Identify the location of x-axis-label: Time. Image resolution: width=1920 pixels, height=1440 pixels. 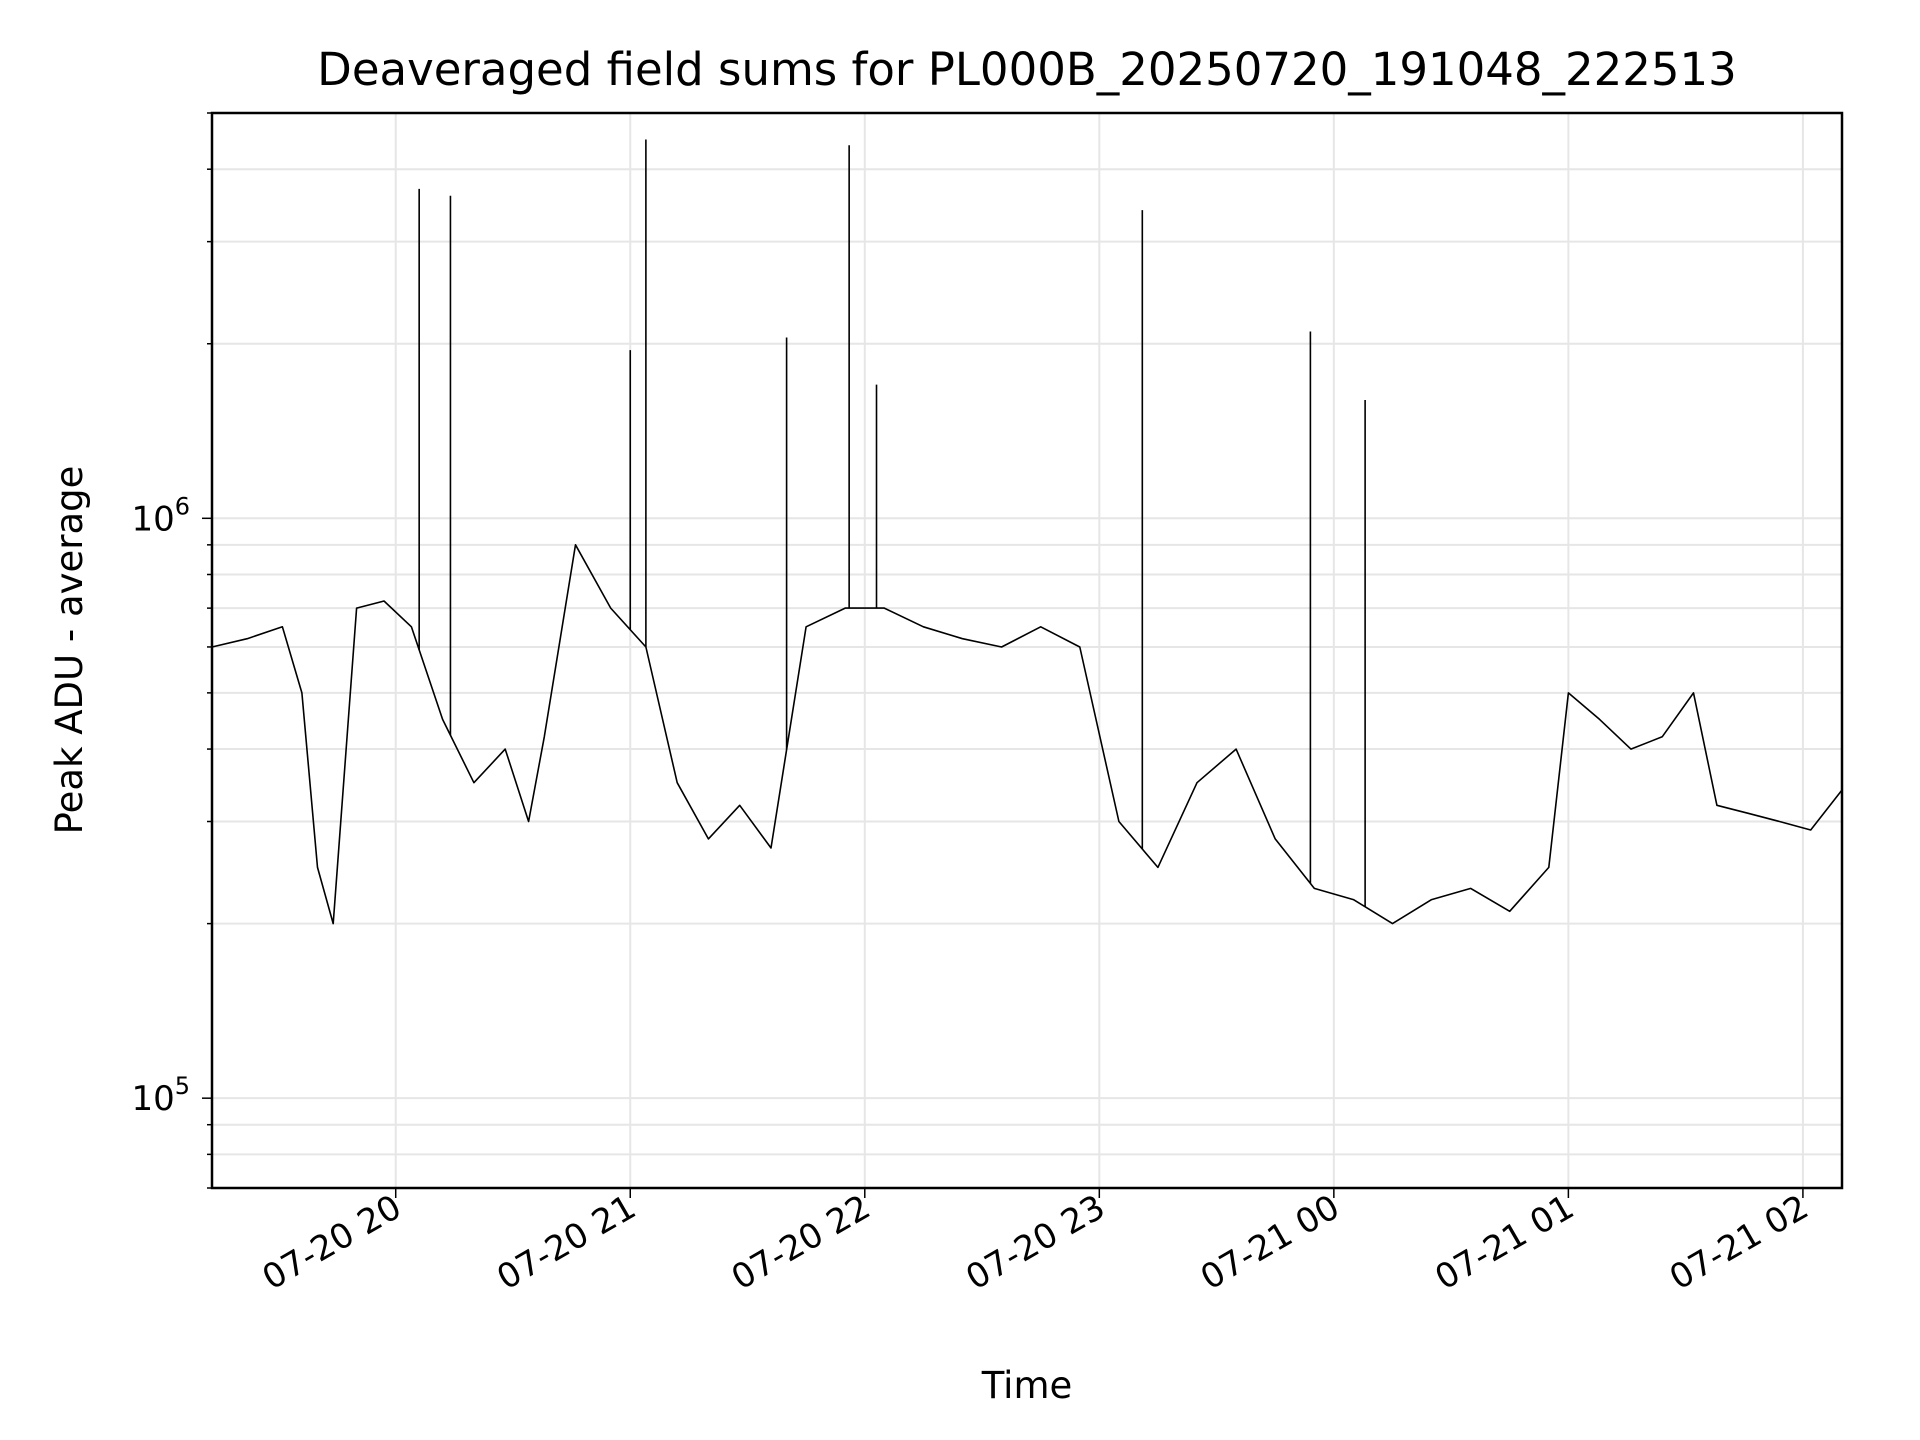
(1027, 1385).